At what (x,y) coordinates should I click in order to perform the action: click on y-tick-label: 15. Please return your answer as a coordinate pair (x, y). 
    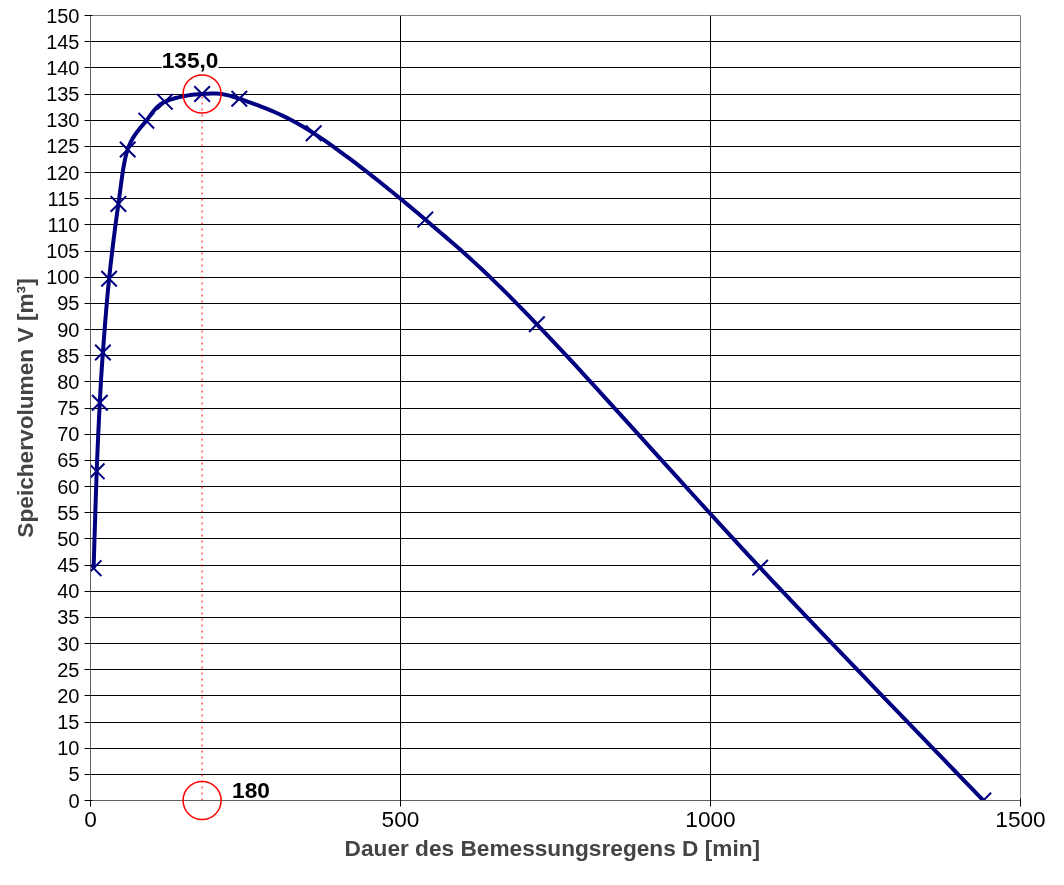
    Looking at the image, I should click on (68, 722).